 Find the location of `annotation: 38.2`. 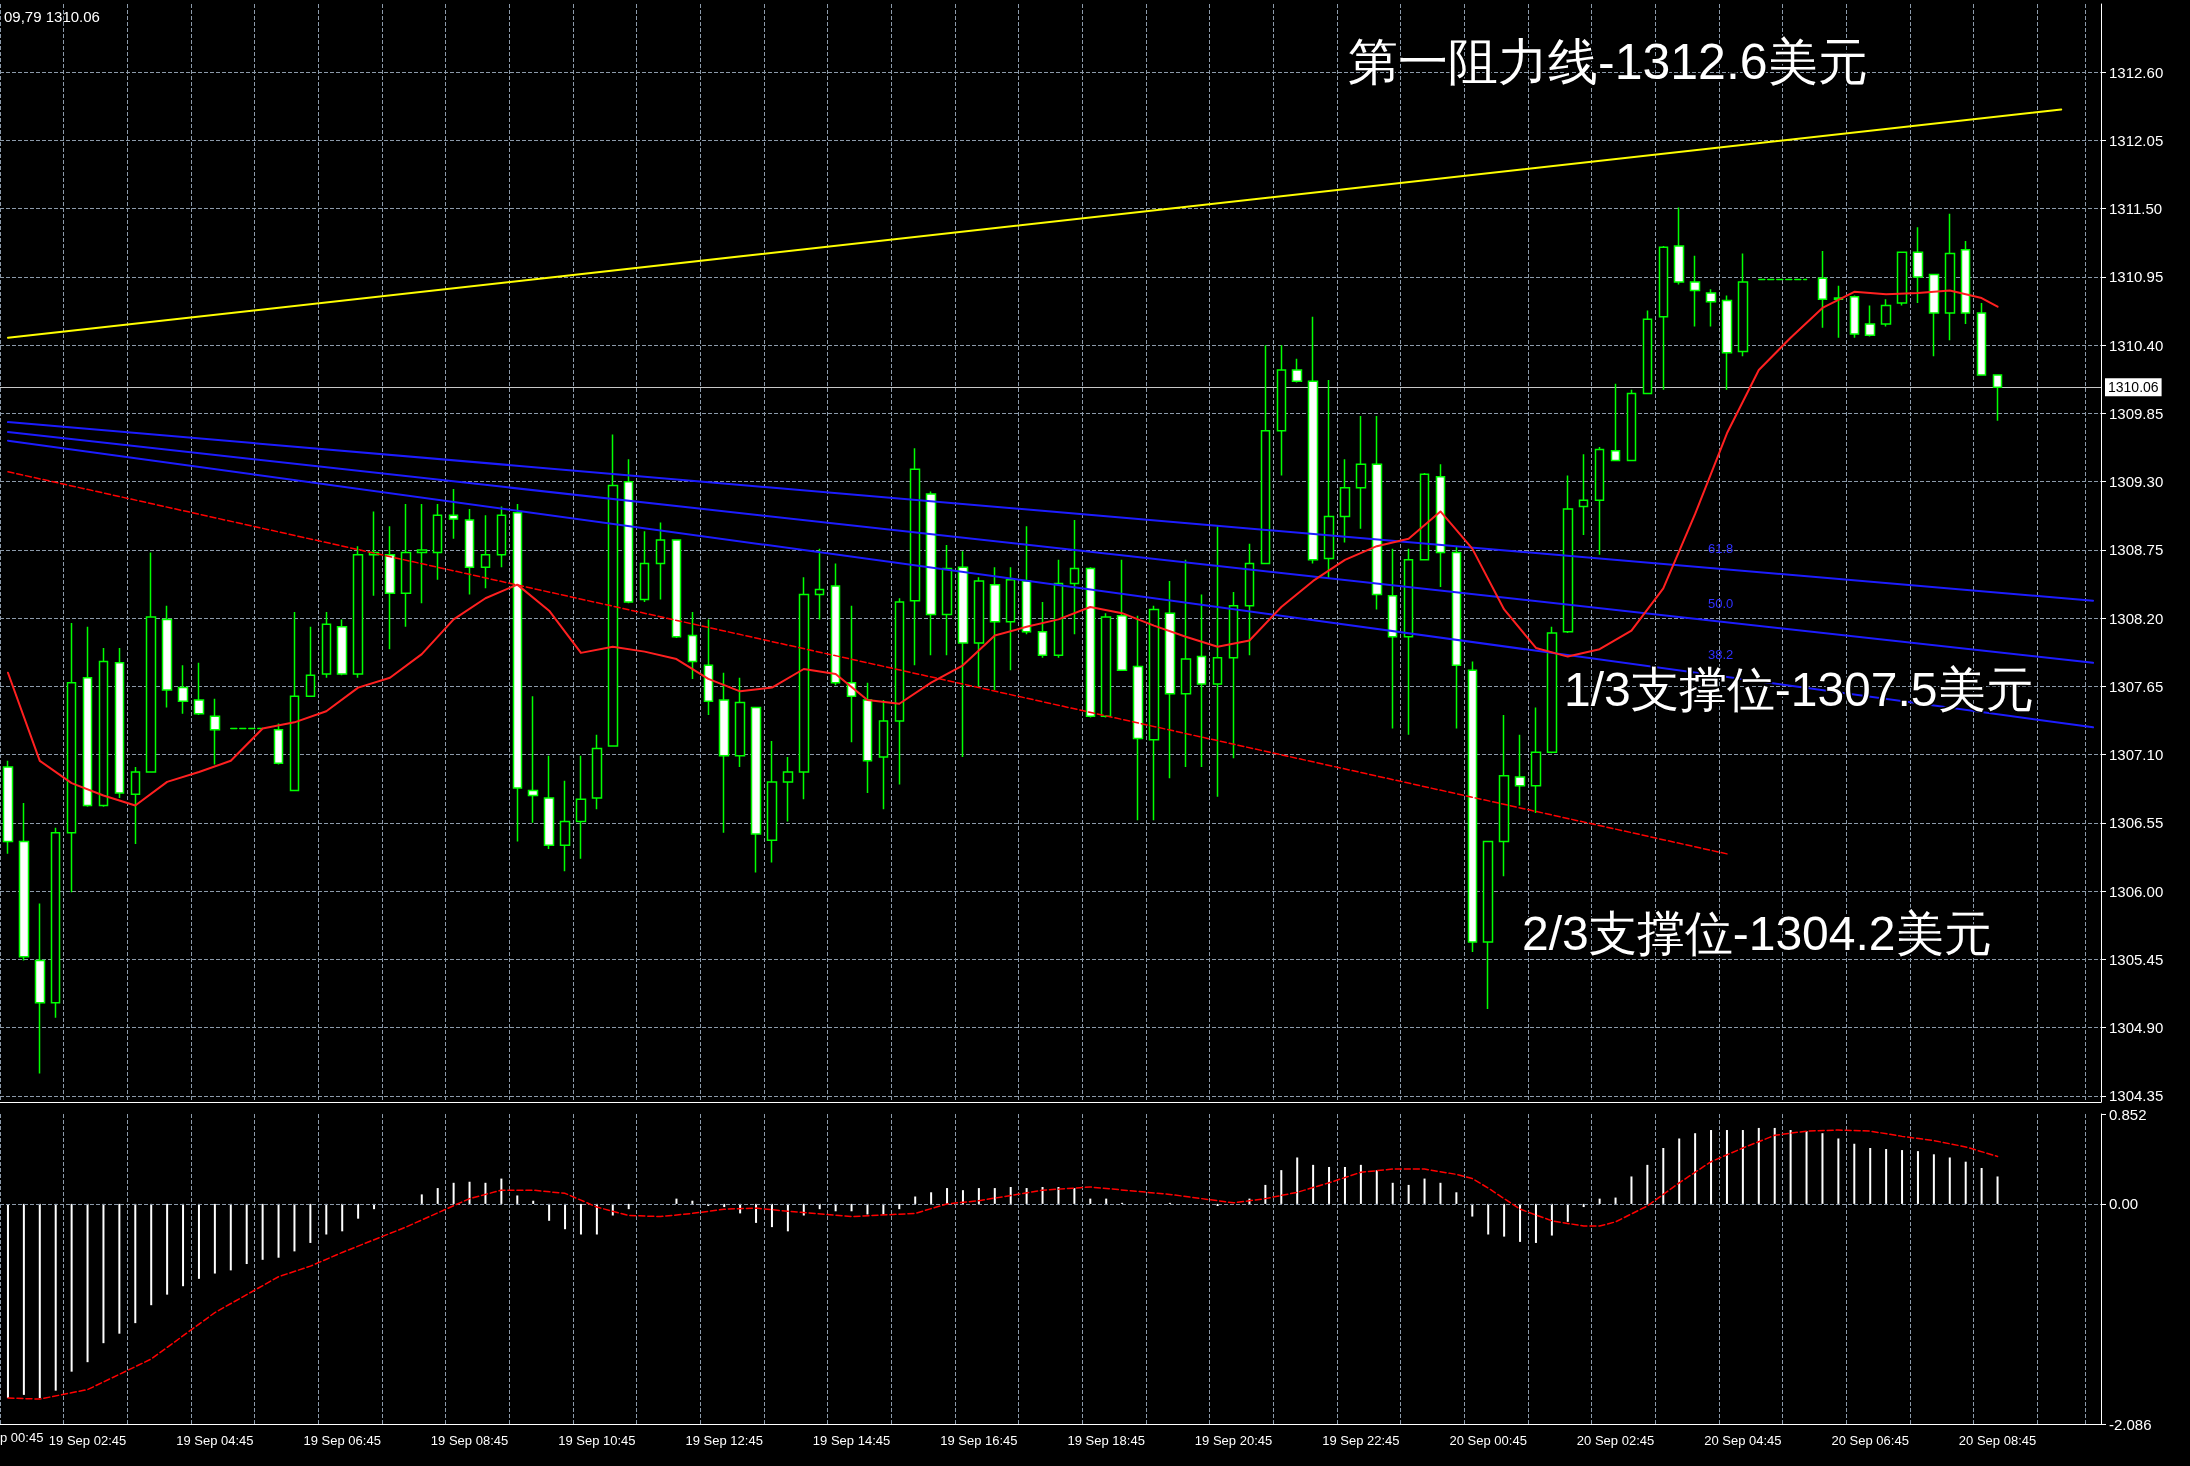

annotation: 38.2 is located at coordinates (1721, 654).